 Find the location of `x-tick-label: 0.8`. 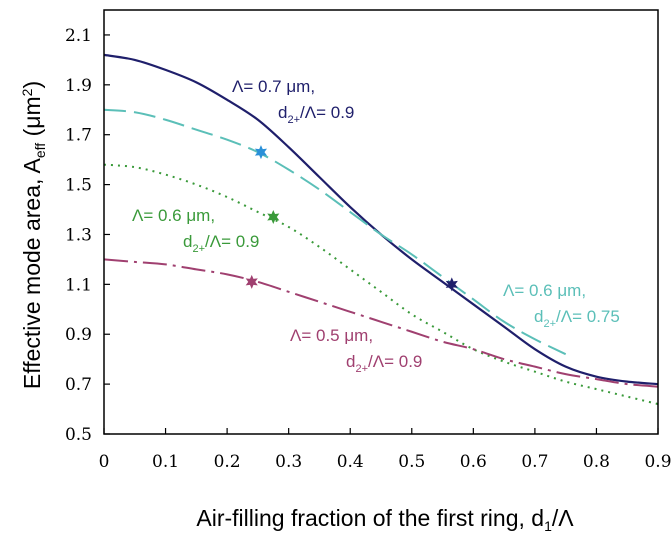

x-tick-label: 0.8 is located at coordinates (596, 462).